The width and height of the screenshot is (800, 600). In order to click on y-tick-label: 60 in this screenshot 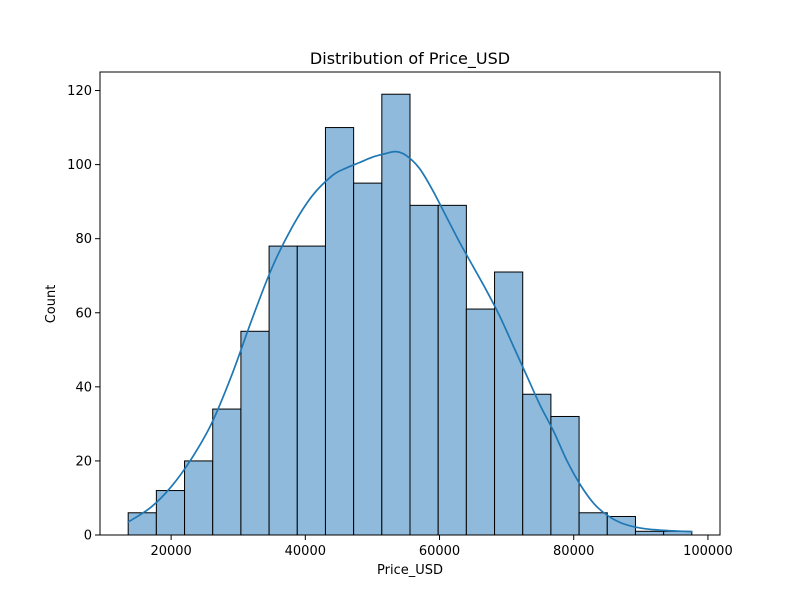, I will do `click(83, 313)`.